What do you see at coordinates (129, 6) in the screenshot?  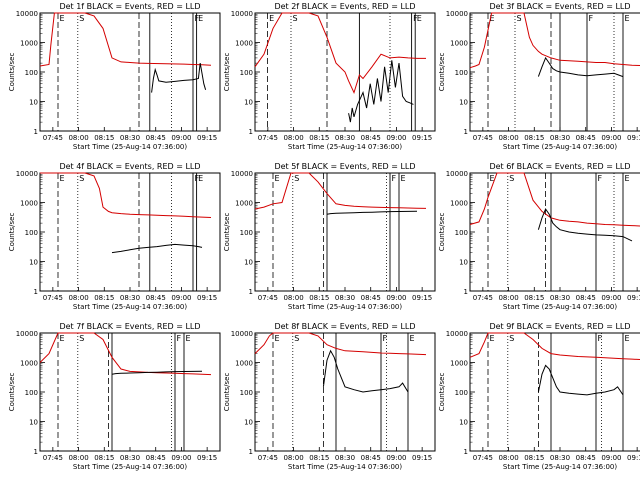 I see `chart-title: Det 1f BLACK = Events, RED = LLD` at bounding box center [129, 6].